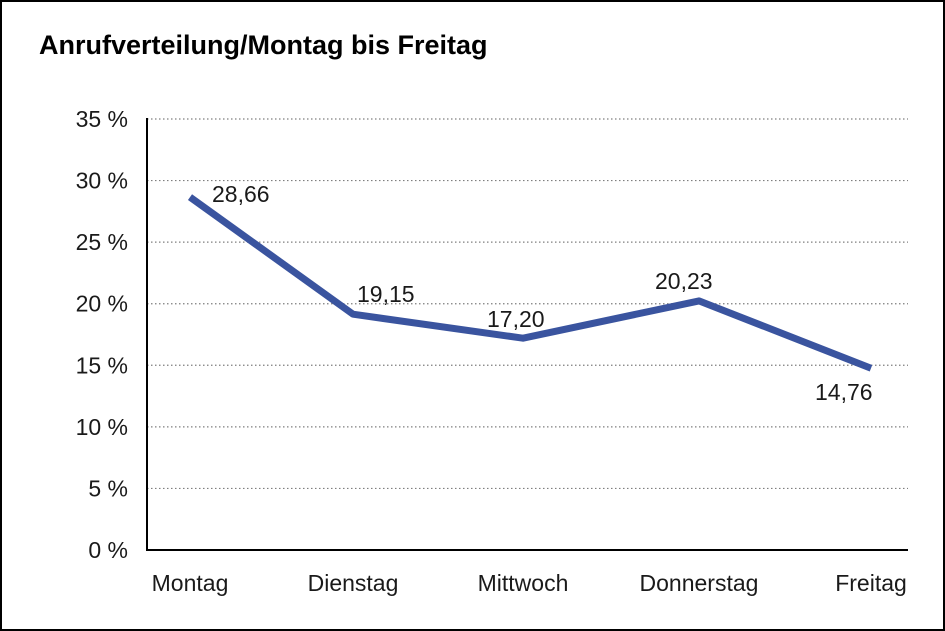 The width and height of the screenshot is (945, 631). Describe the element at coordinates (102, 304) in the screenshot. I see `y-tick-label: 20 %` at that location.